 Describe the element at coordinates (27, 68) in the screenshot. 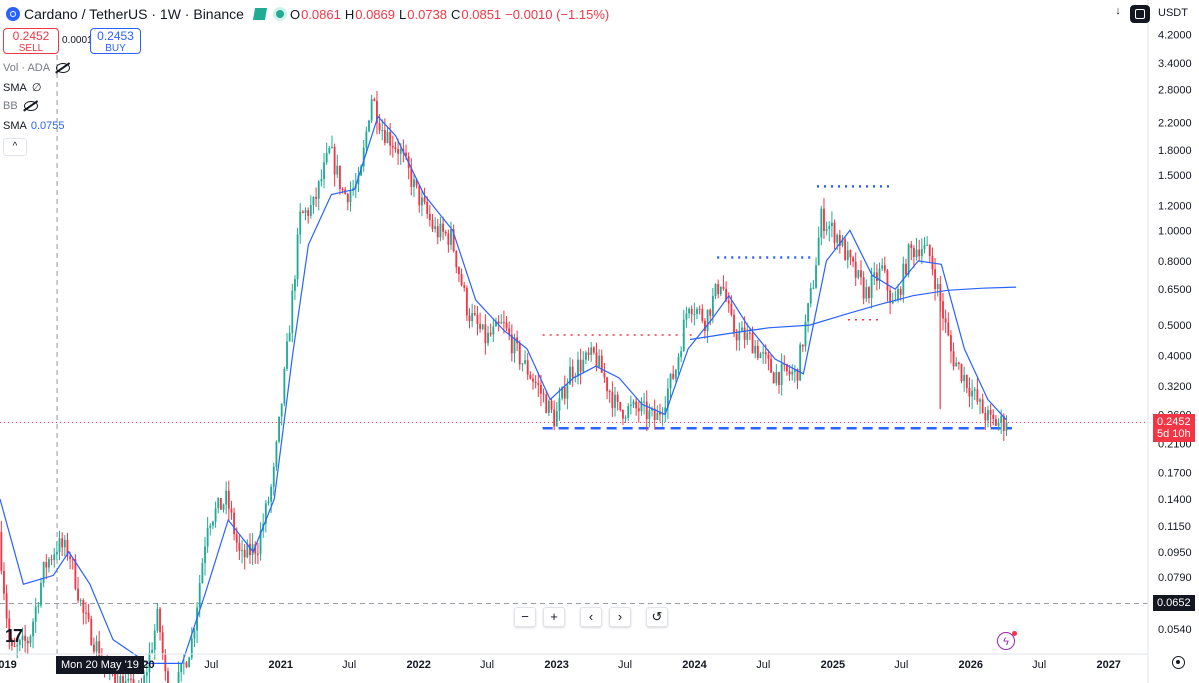

I see `legend-vol-label: Vol · ADA` at that location.